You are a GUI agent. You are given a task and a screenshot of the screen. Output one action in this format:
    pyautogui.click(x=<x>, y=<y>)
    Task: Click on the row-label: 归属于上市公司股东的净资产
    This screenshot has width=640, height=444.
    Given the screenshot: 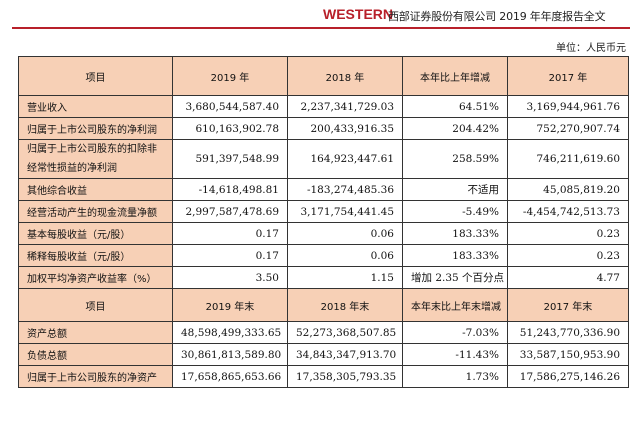 What is the action you would take?
    pyautogui.click(x=95, y=376)
    